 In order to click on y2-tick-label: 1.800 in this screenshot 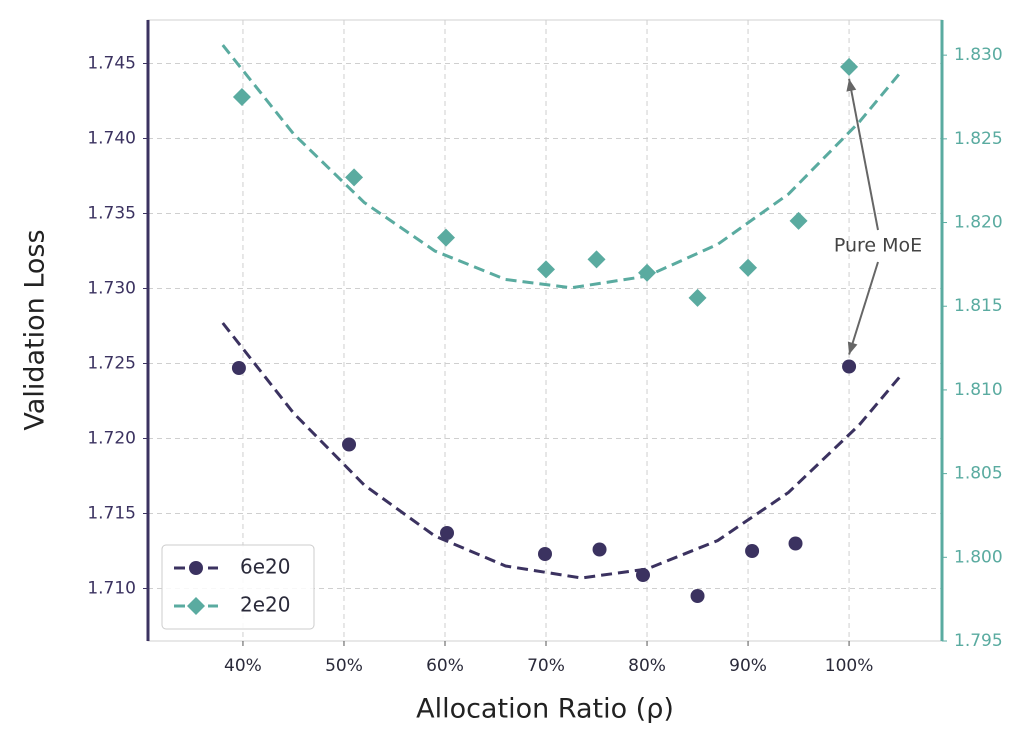, I will do `click(978, 557)`.